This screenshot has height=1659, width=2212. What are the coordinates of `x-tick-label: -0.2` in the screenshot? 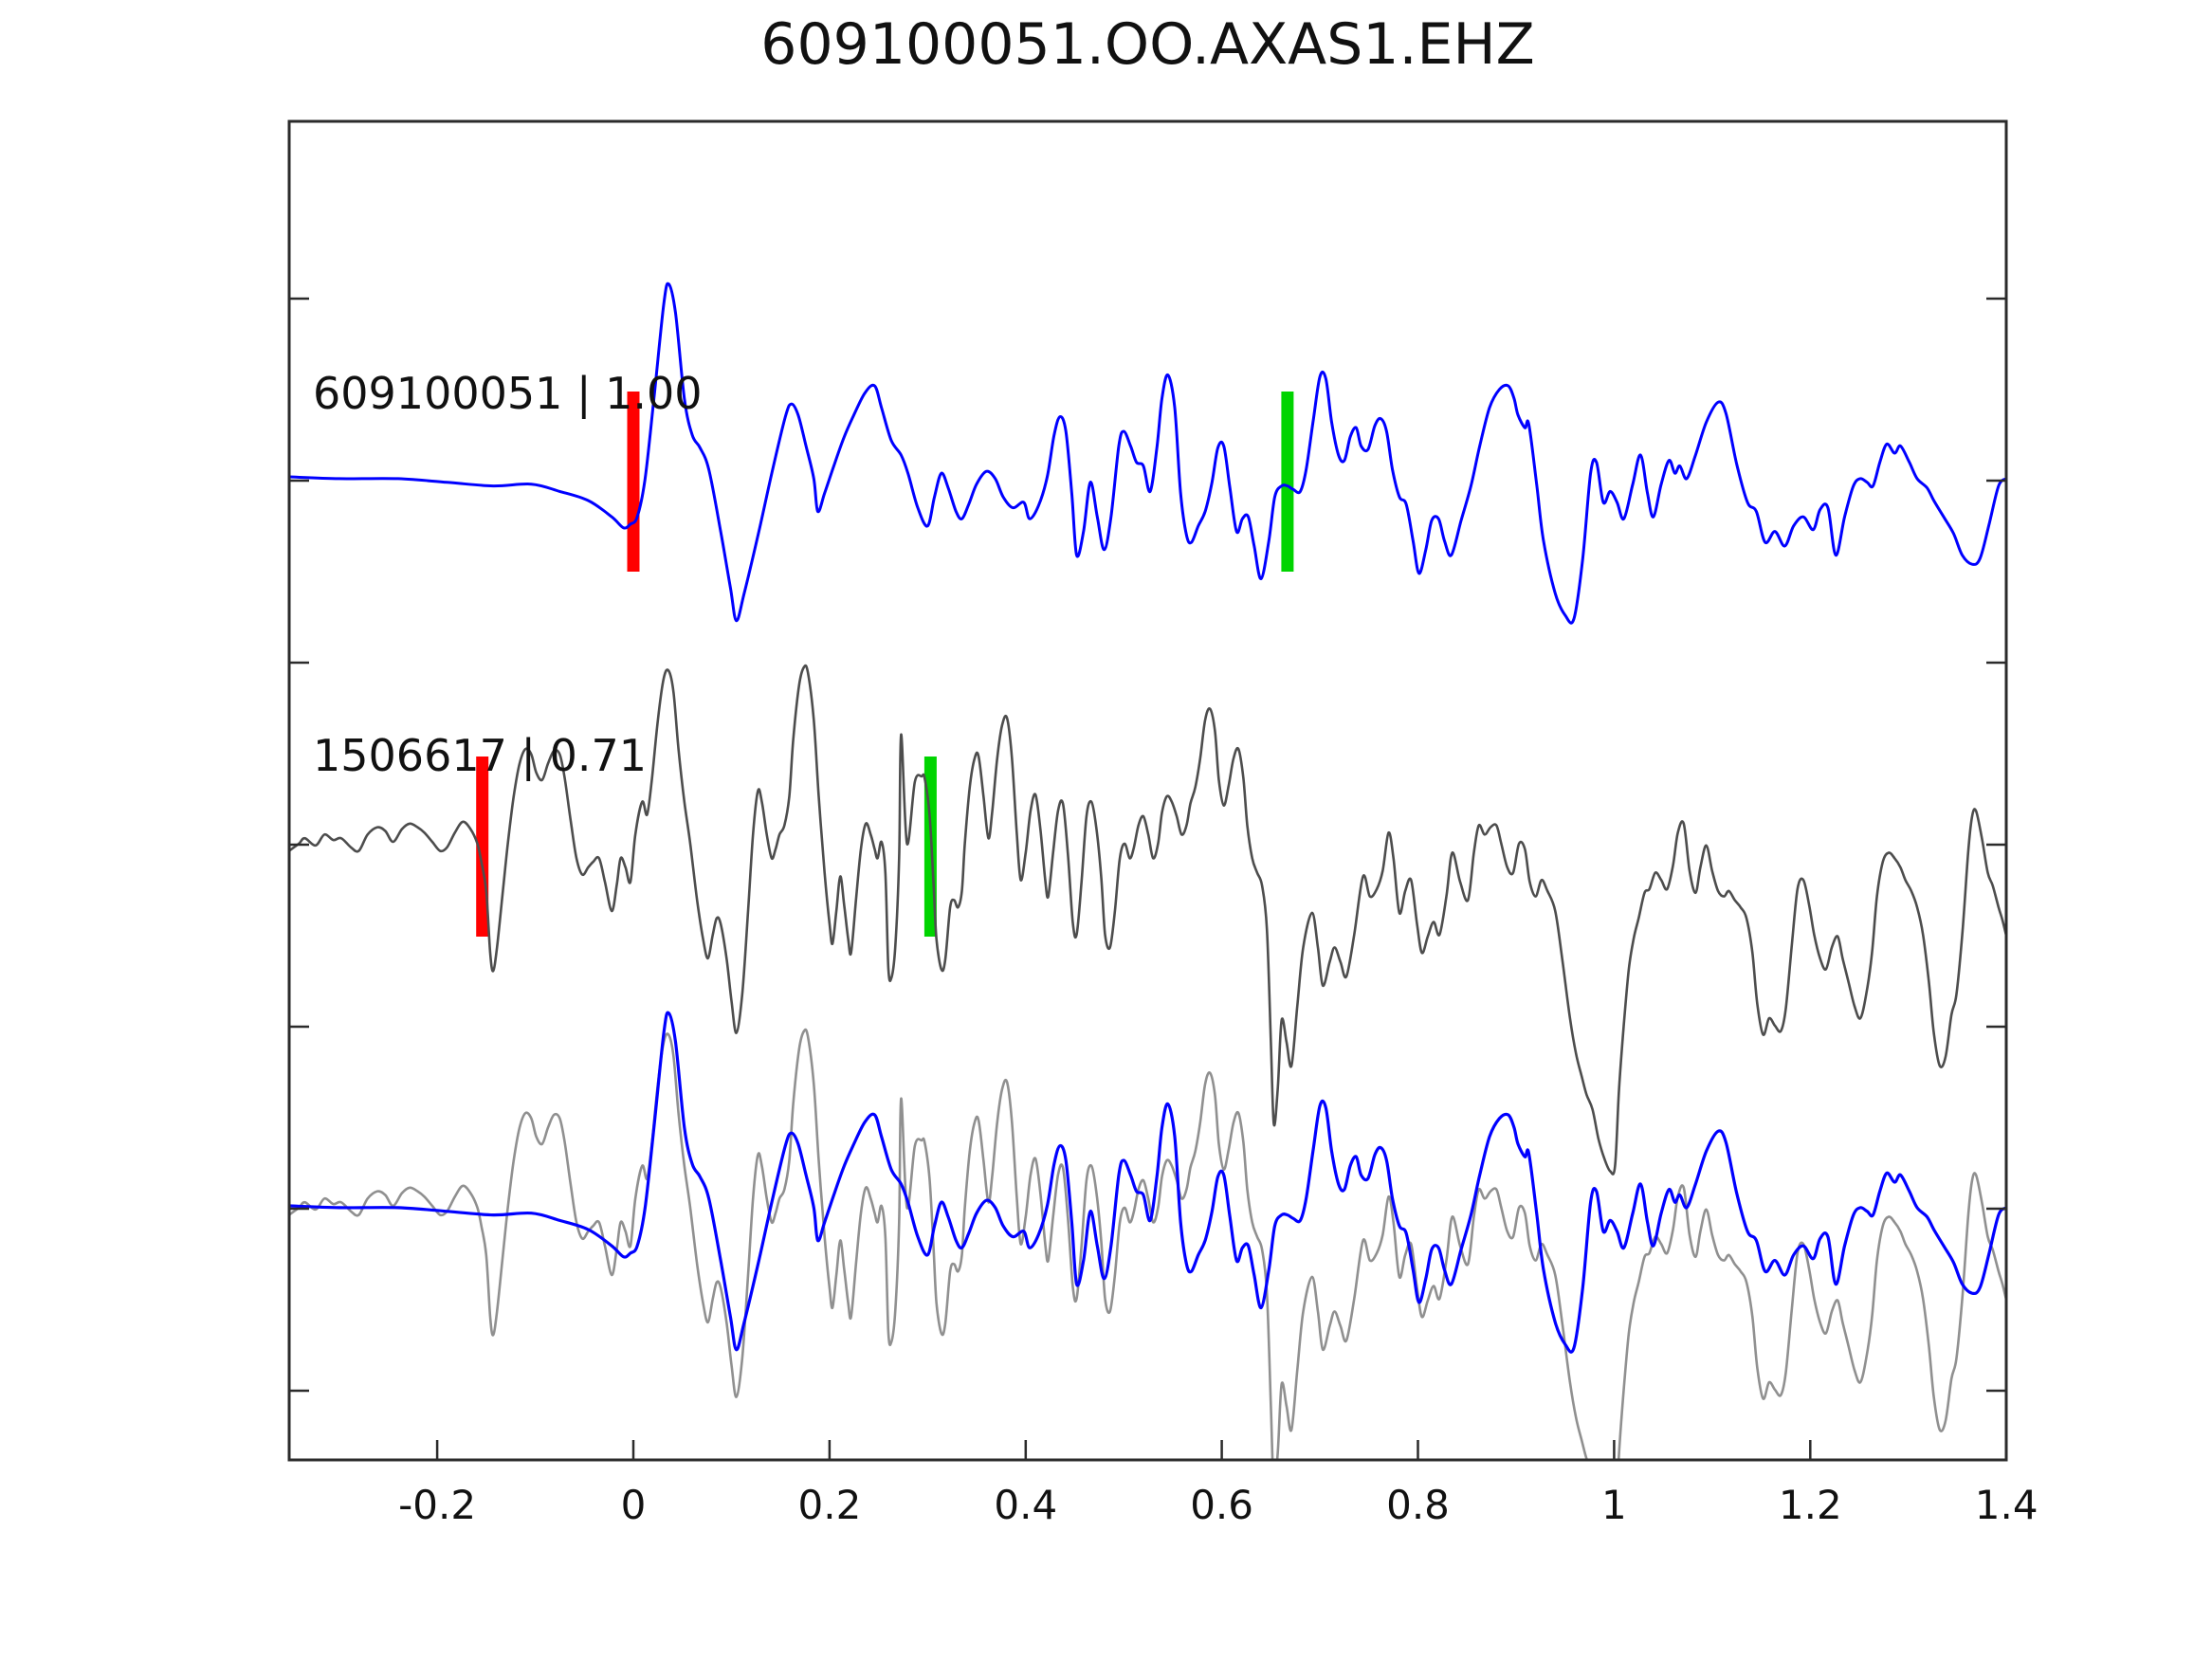 It's located at (437, 1505).